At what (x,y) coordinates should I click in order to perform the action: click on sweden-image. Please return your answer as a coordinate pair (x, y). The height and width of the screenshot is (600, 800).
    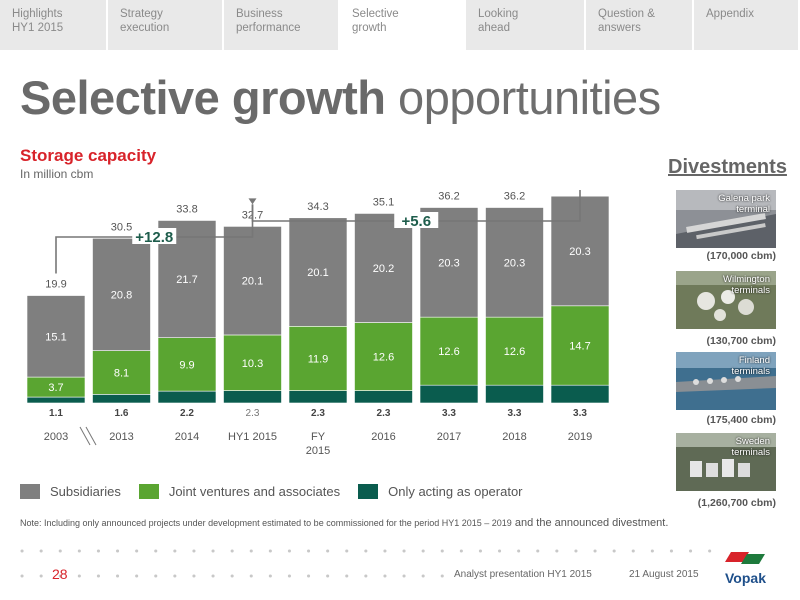
    Looking at the image, I should click on (726, 462).